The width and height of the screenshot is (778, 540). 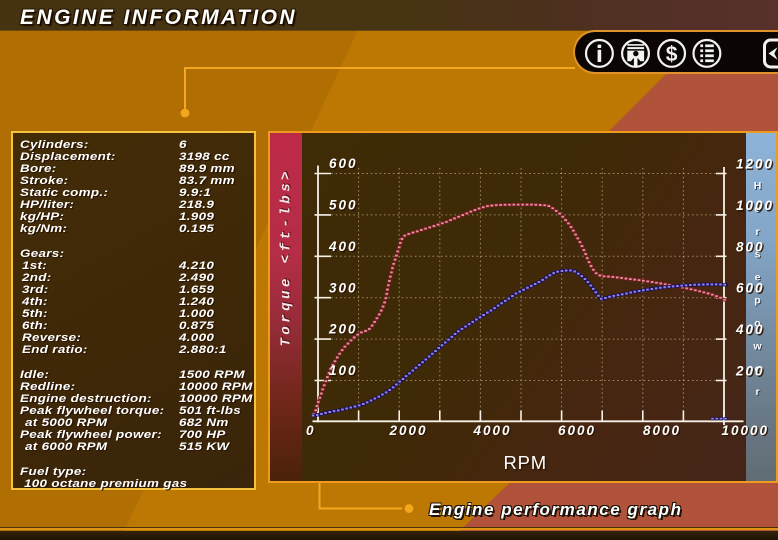 I want to click on svg-text: 4000, so click(x=492, y=430).